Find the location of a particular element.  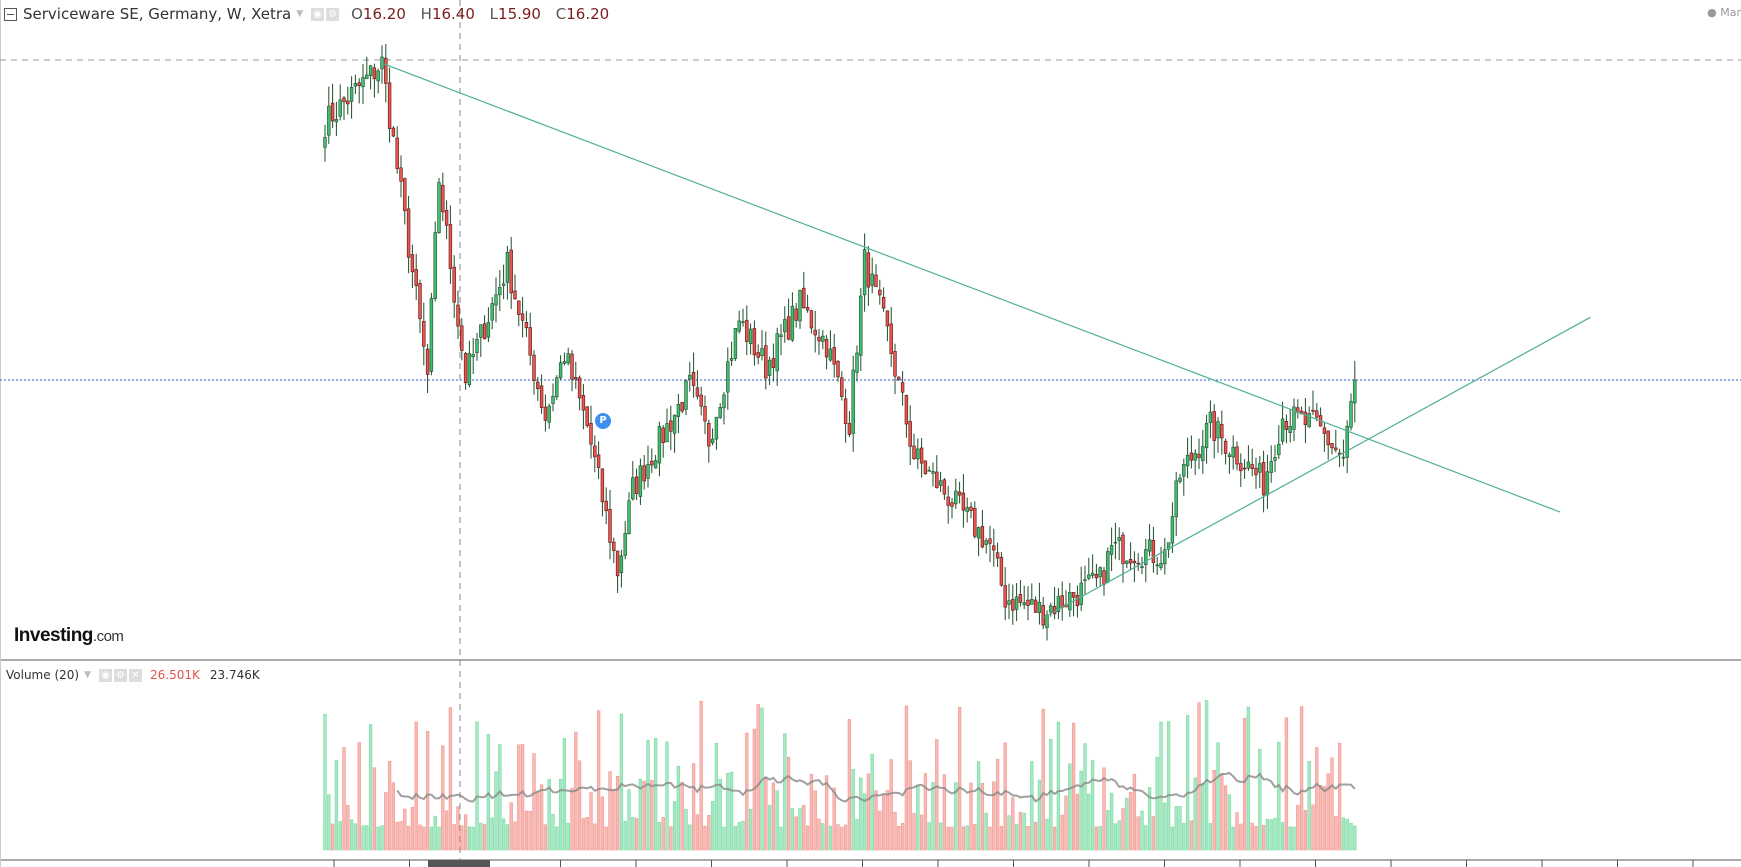

top-right-legend: ● Mar is located at coordinates (1724, 12).